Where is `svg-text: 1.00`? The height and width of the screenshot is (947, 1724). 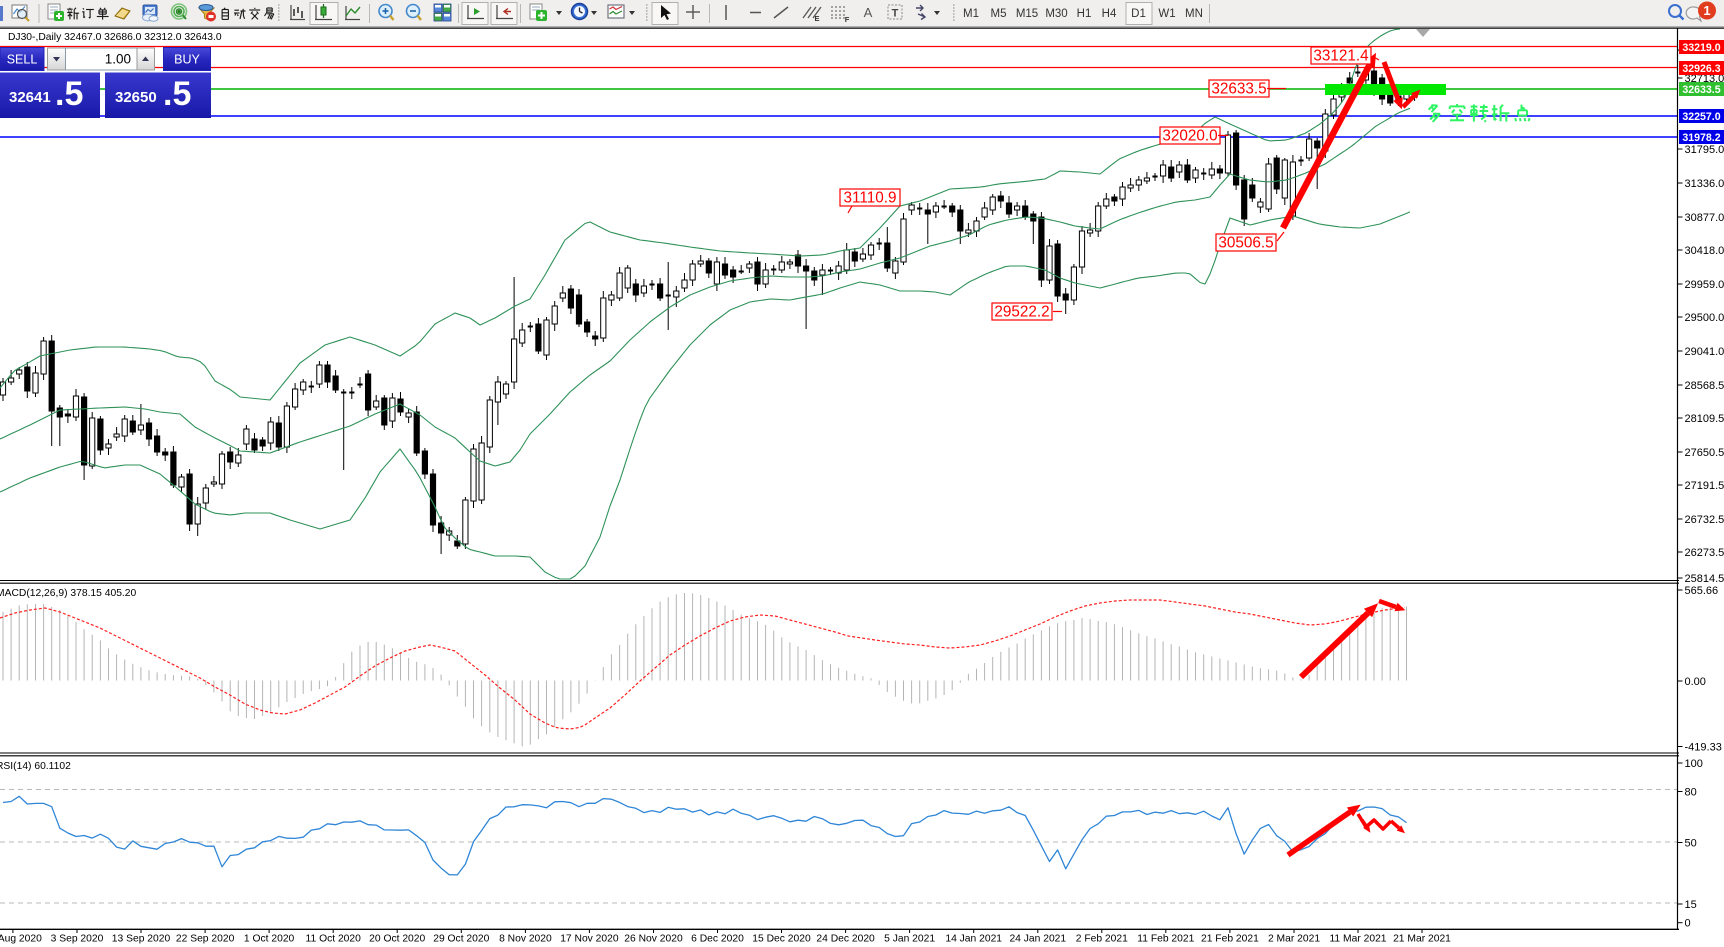 svg-text: 1.00 is located at coordinates (118, 59).